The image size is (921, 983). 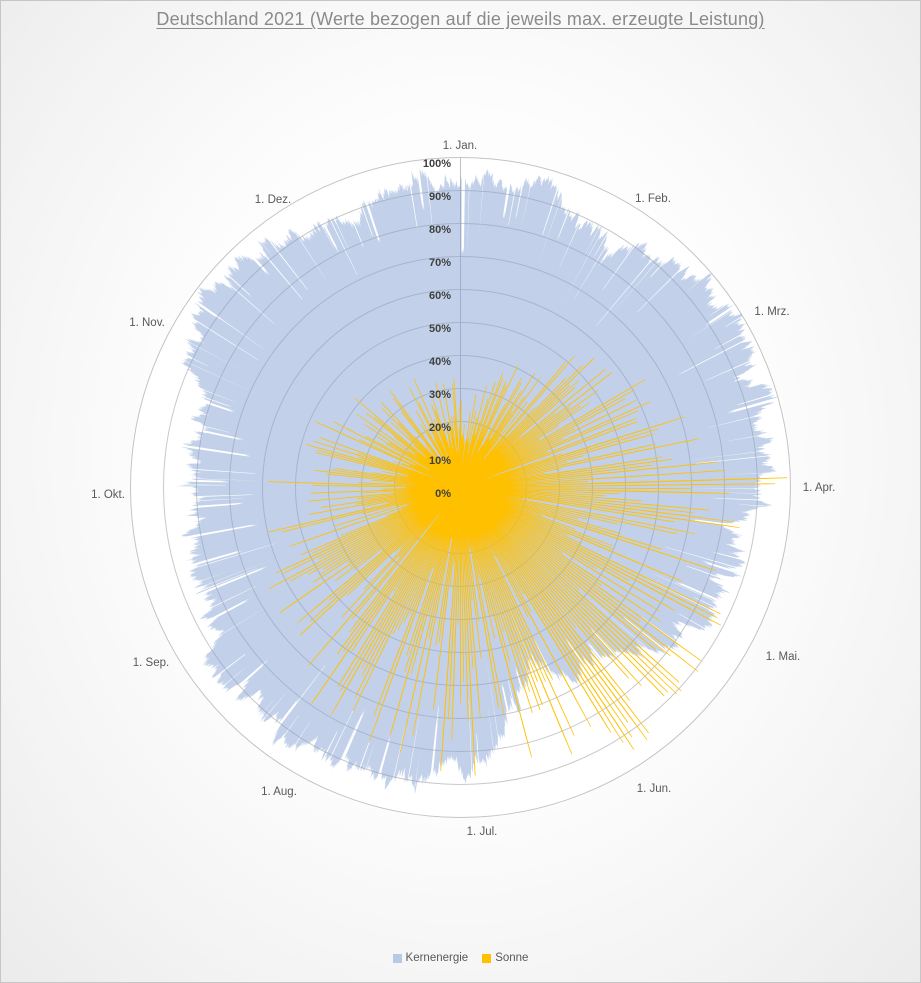 What do you see at coordinates (783, 657) in the screenshot?
I see `month-label: 1. Mai.` at bounding box center [783, 657].